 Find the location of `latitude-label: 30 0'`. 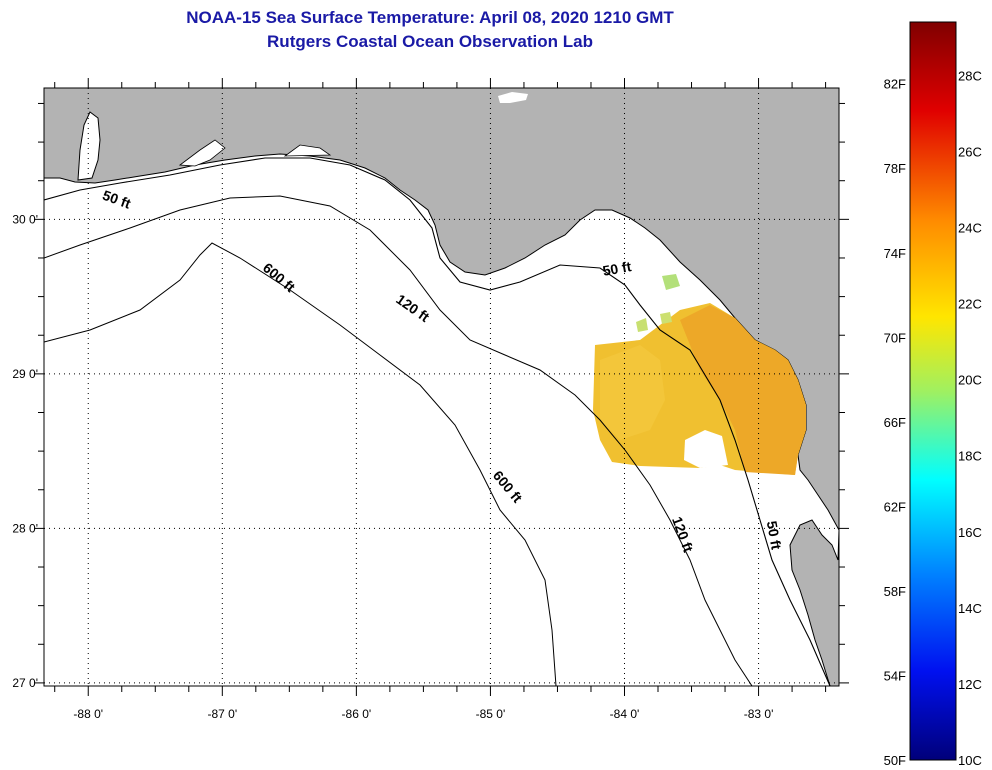

latitude-label: 30 0' is located at coordinates (25, 219).